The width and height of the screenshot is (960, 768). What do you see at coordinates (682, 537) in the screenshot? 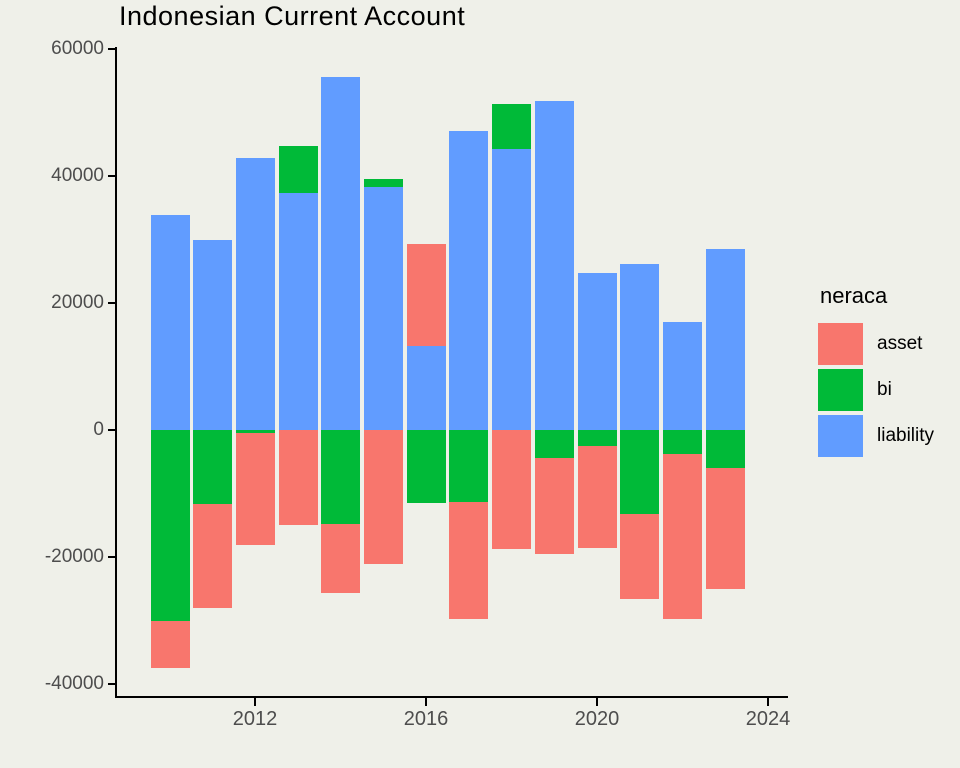
I see `bar-segment-asset-2022` at bounding box center [682, 537].